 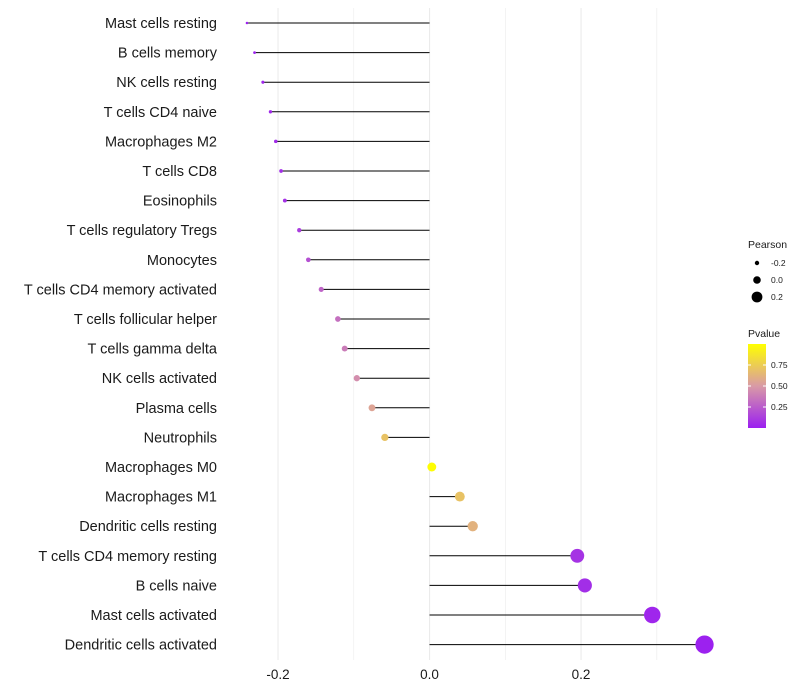 I want to click on category-label: Dendritic cells resting, so click(x=148, y=527).